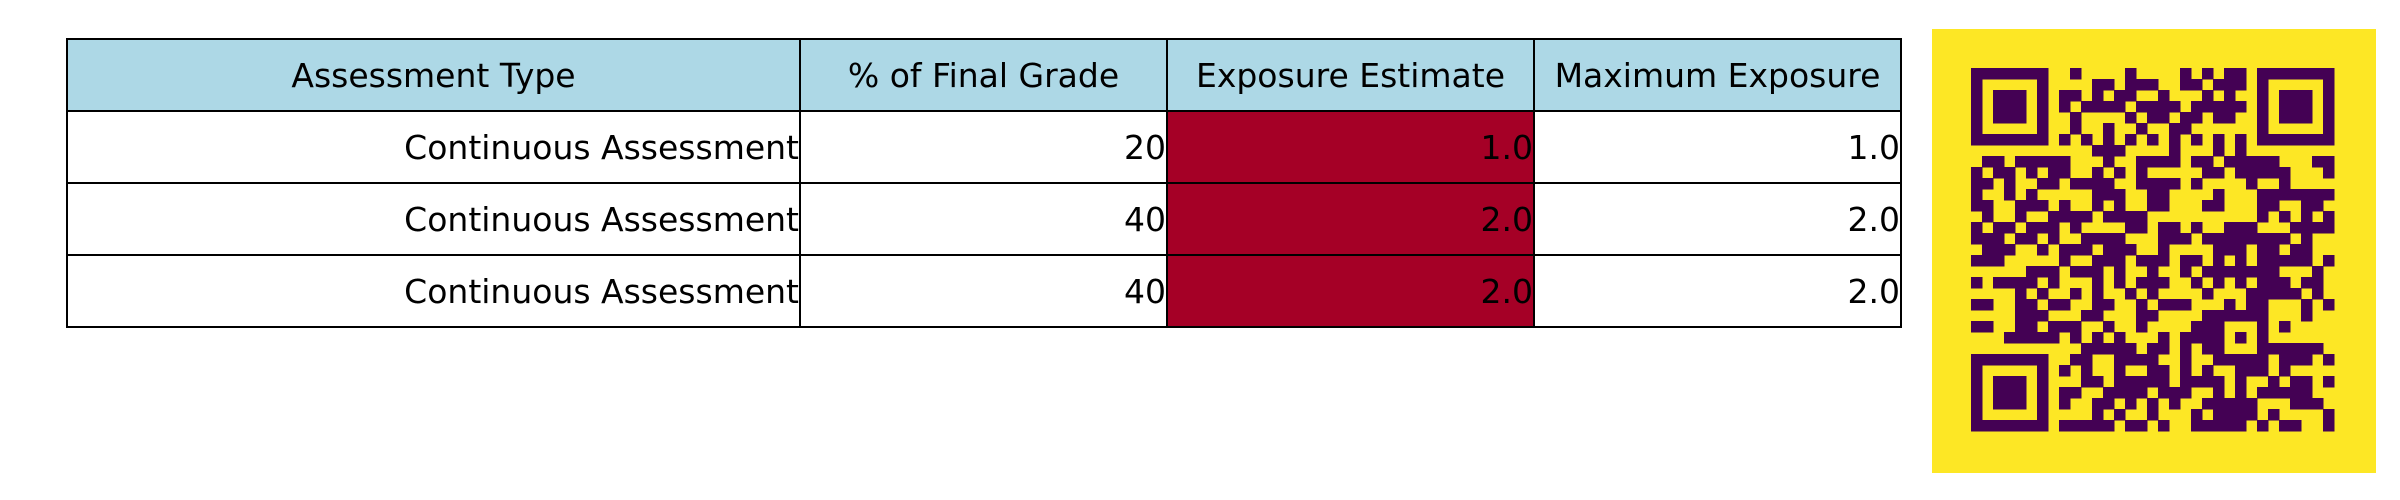 The image size is (2400, 500). I want to click on table-row: Continuous Assessment 40 2.0 2.0, so click(984, 291).